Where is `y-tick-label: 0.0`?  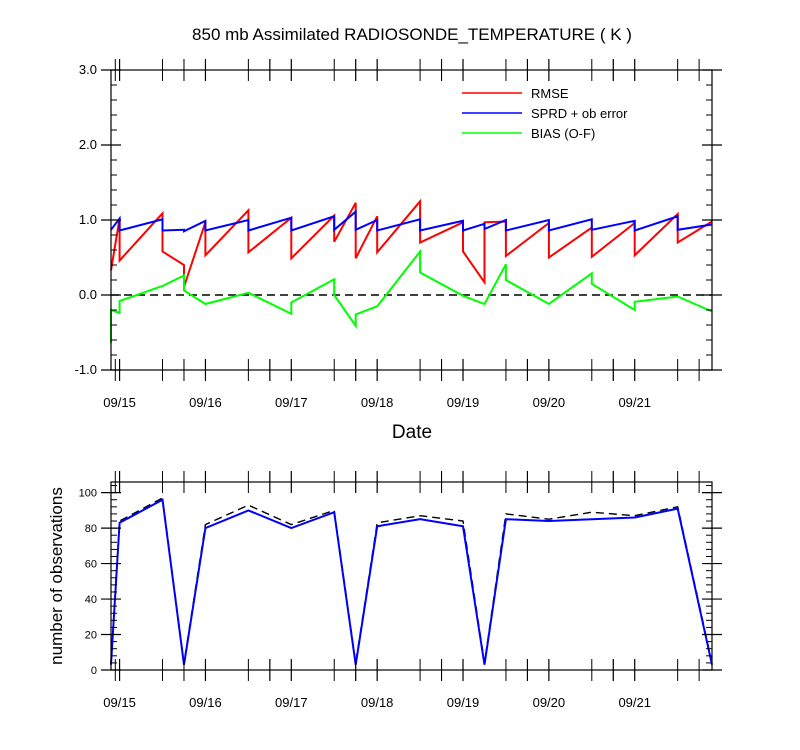 y-tick-label: 0.0 is located at coordinates (88, 294).